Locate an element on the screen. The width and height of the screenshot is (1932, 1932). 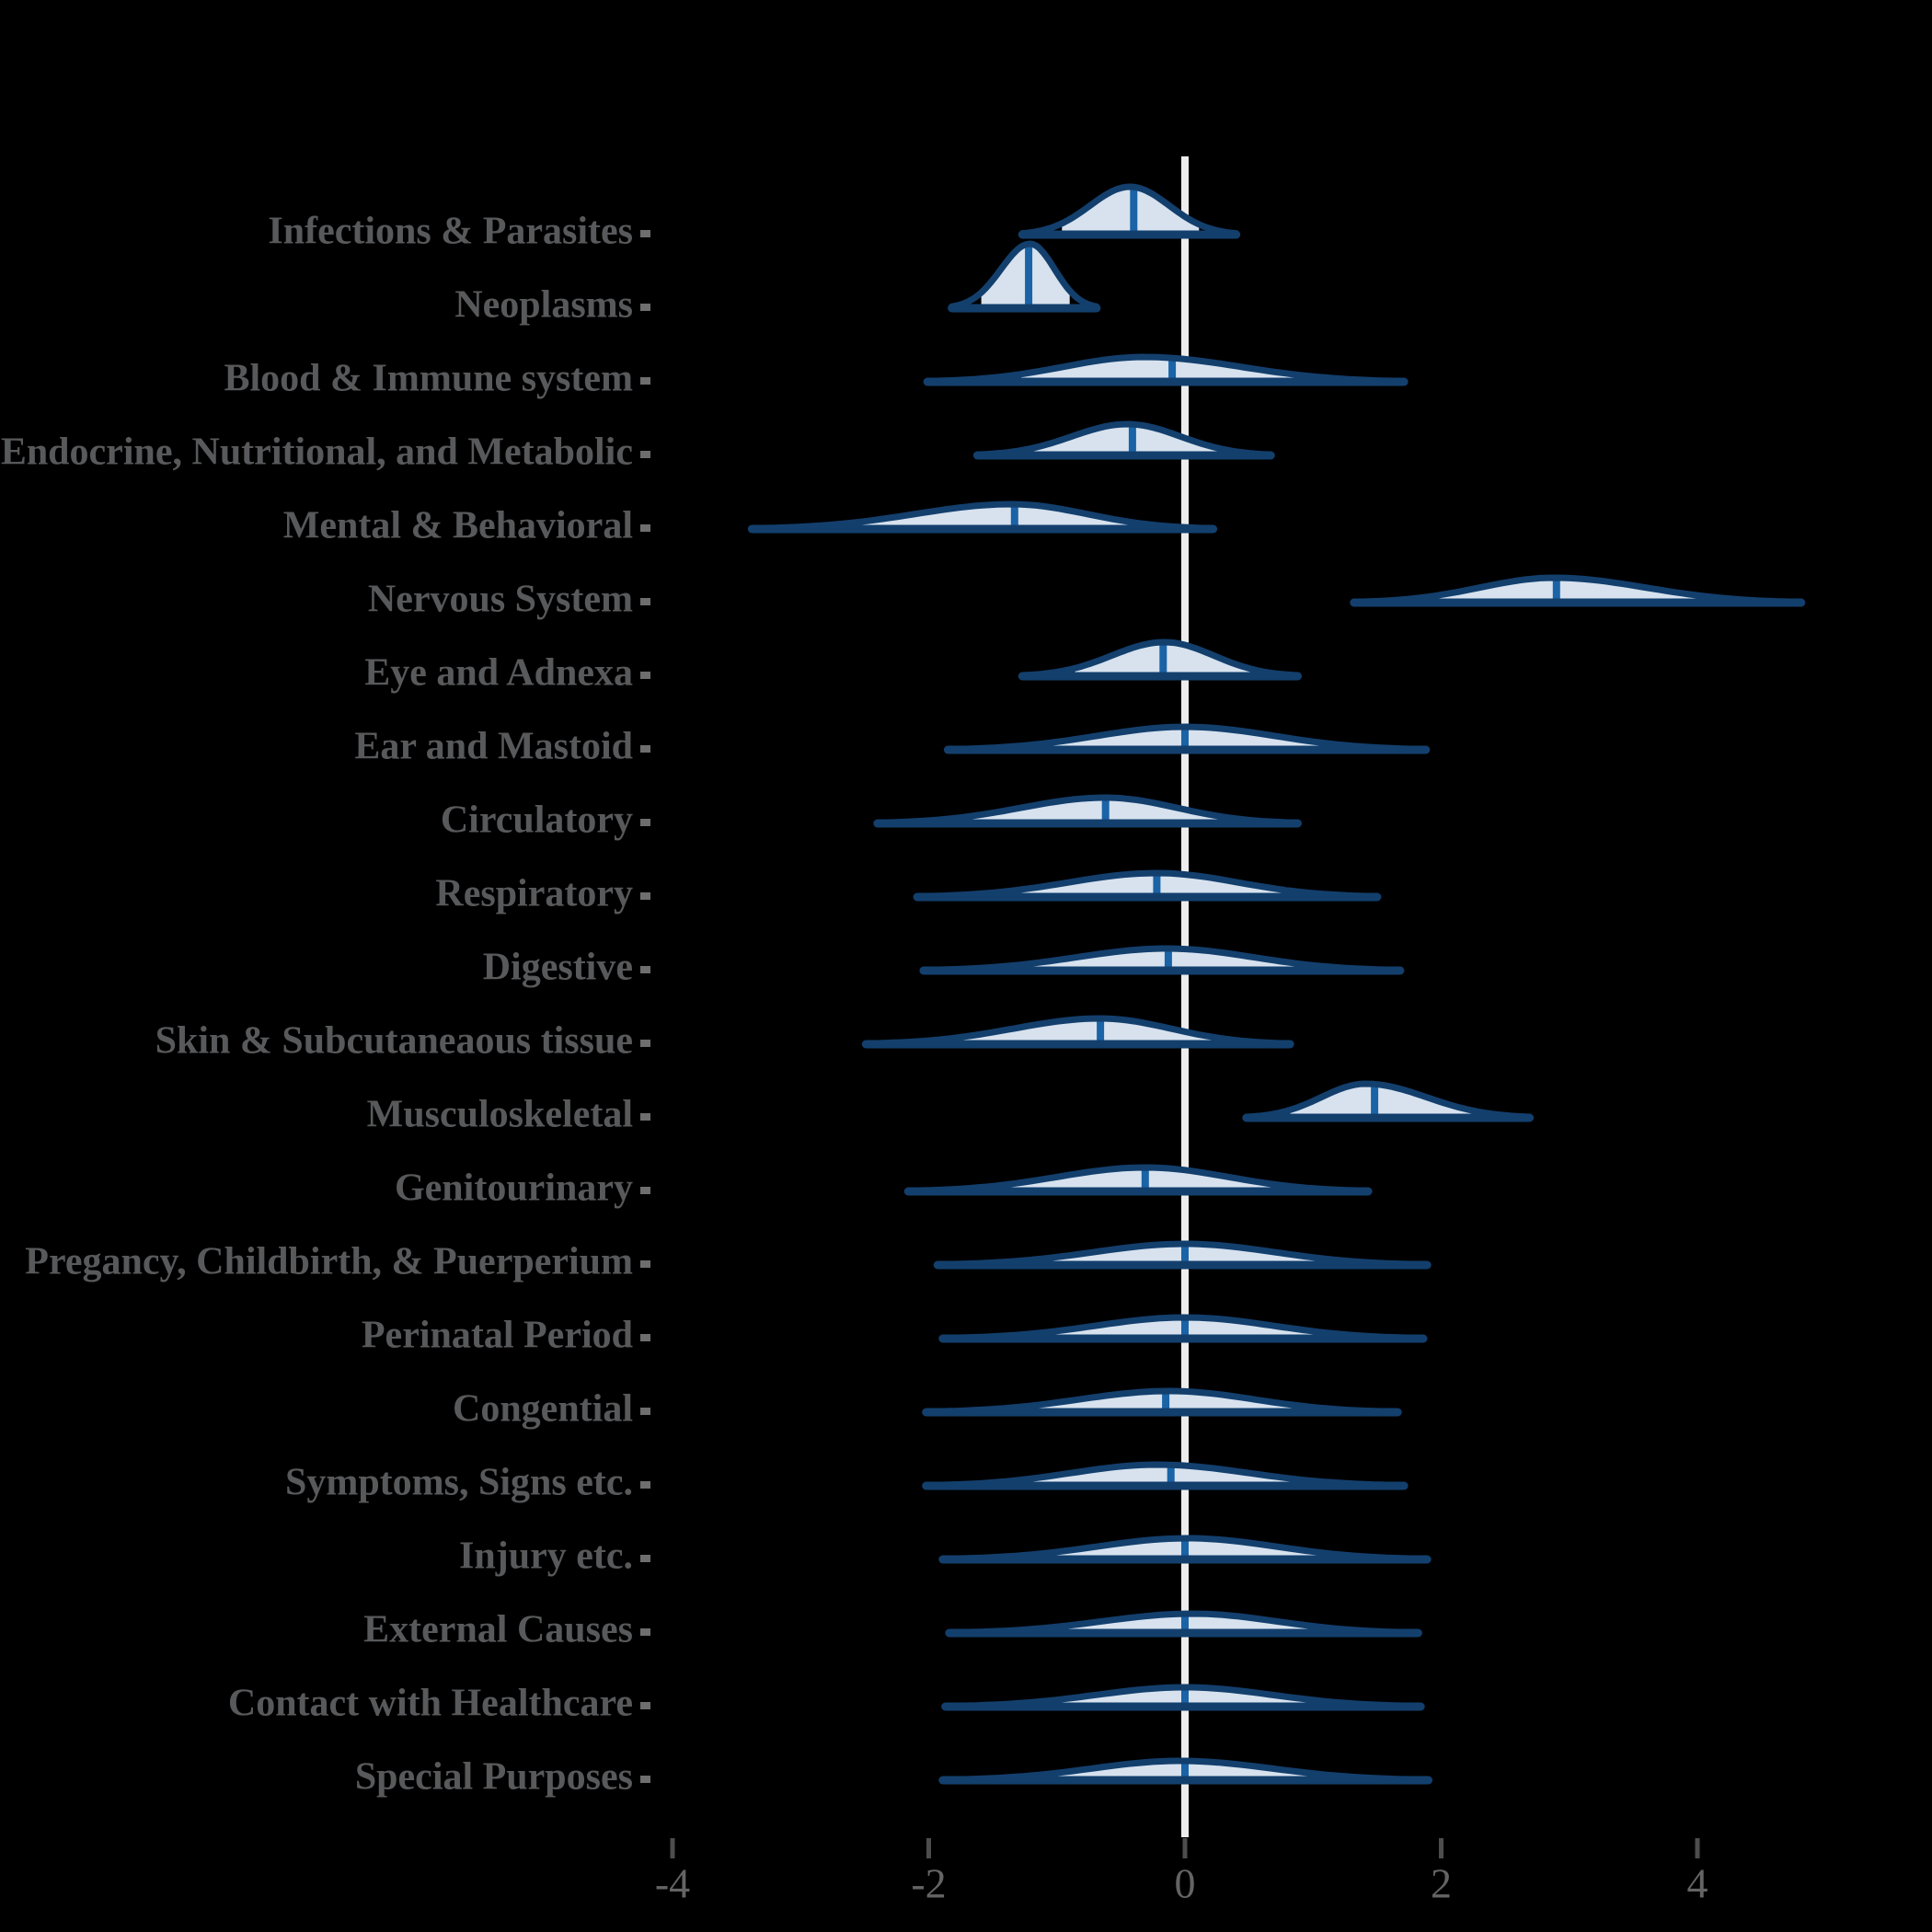
category-label: Endocrine, Nutritional, and Metabolic is located at coordinates (317, 452).